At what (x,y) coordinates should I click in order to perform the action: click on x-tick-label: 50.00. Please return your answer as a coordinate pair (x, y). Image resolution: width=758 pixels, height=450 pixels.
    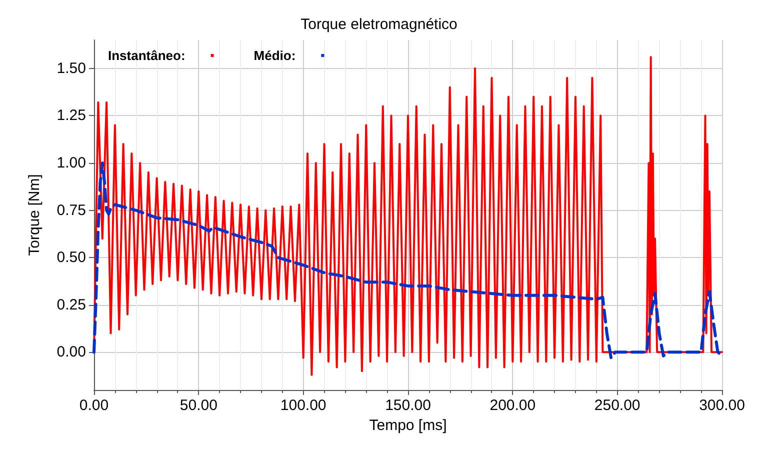
    Looking at the image, I should click on (199, 405).